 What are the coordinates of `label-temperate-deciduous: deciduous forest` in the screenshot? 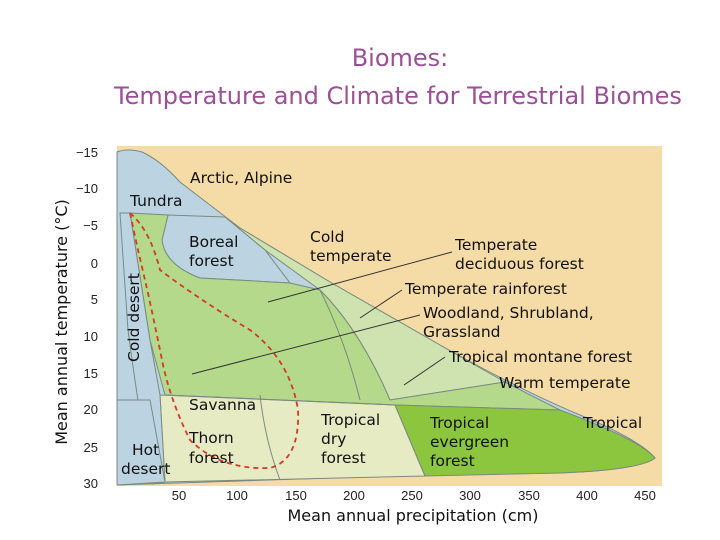 It's located at (519, 264).